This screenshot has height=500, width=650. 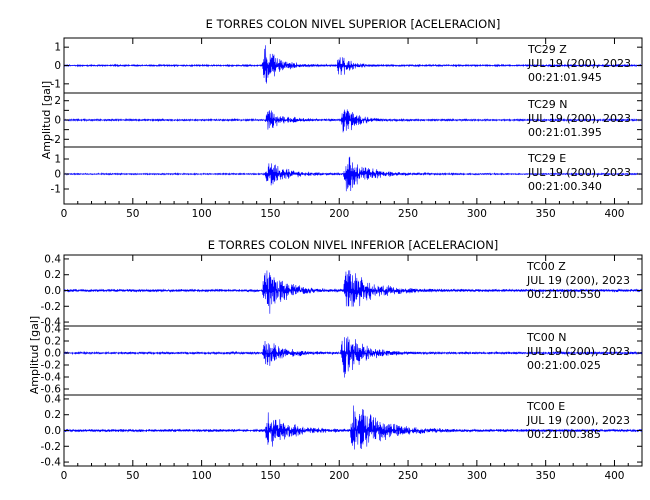 What do you see at coordinates (564, 434) in the screenshot?
I see `record-time: 00:21:00.385` at bounding box center [564, 434].